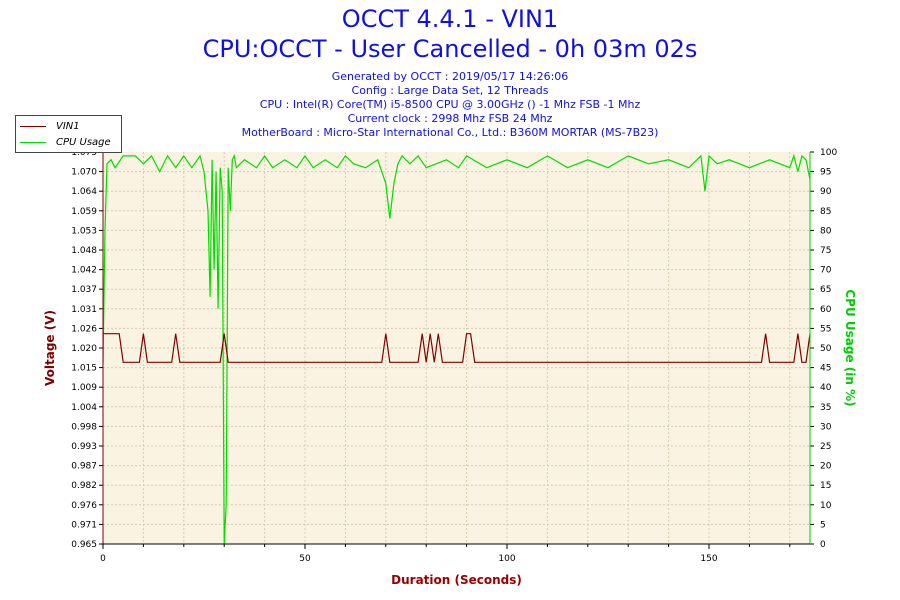 Image resolution: width=900 pixels, height=600 pixels. What do you see at coordinates (84, 408) in the screenshot?
I see `y-tick-label: 1.004` at bounding box center [84, 408].